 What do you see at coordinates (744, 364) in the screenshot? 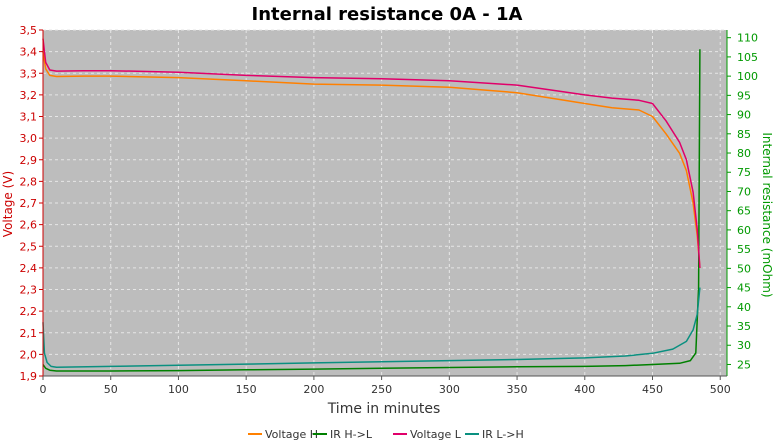
I see `right-tick-label: 25` at bounding box center [744, 364].